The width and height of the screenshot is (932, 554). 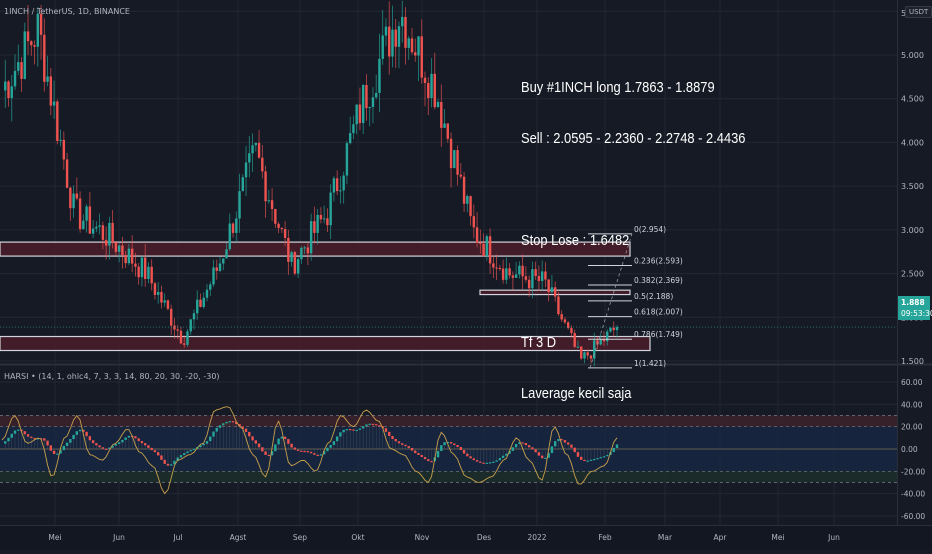 I want to click on svg-text: 20.00, so click(x=912, y=427).